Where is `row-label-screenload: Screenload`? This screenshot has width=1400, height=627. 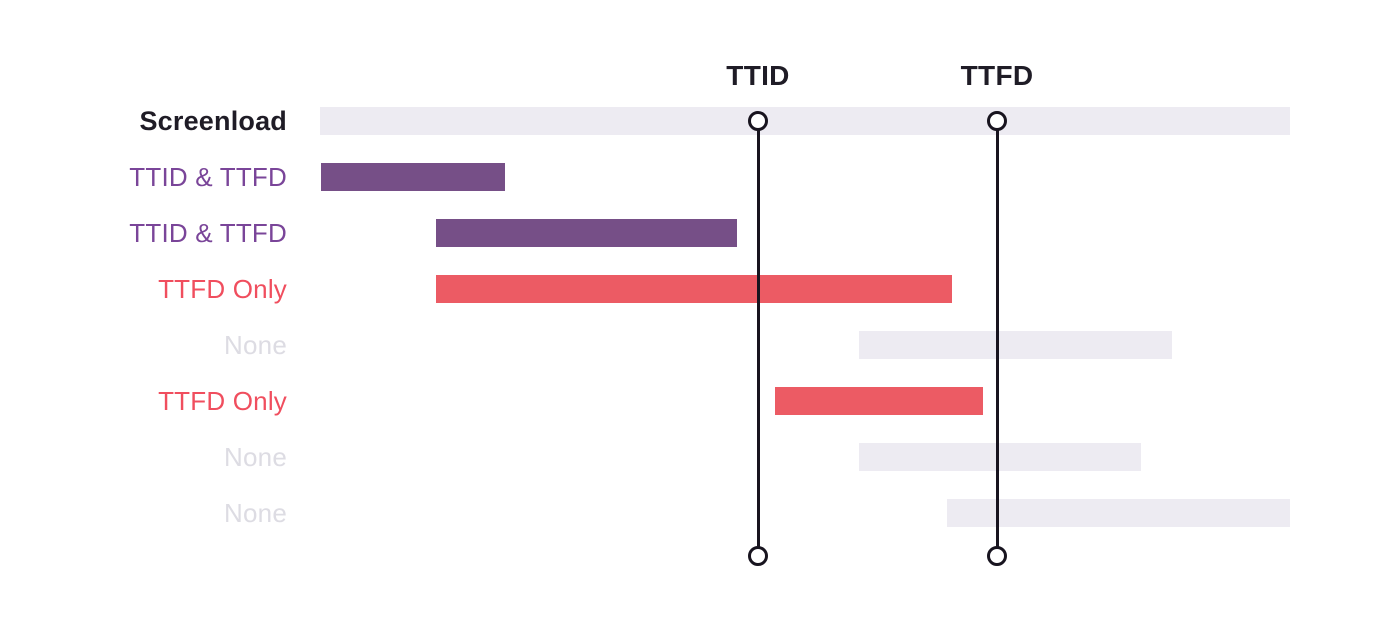 row-label-screenload: Screenload is located at coordinates (213, 121).